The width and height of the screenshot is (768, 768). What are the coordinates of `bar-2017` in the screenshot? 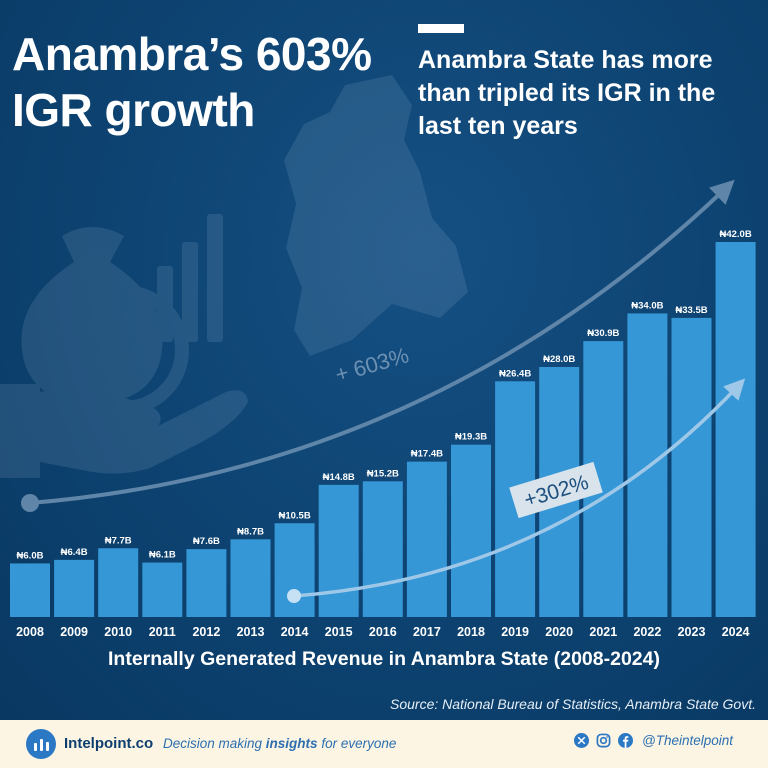 It's located at (426, 539).